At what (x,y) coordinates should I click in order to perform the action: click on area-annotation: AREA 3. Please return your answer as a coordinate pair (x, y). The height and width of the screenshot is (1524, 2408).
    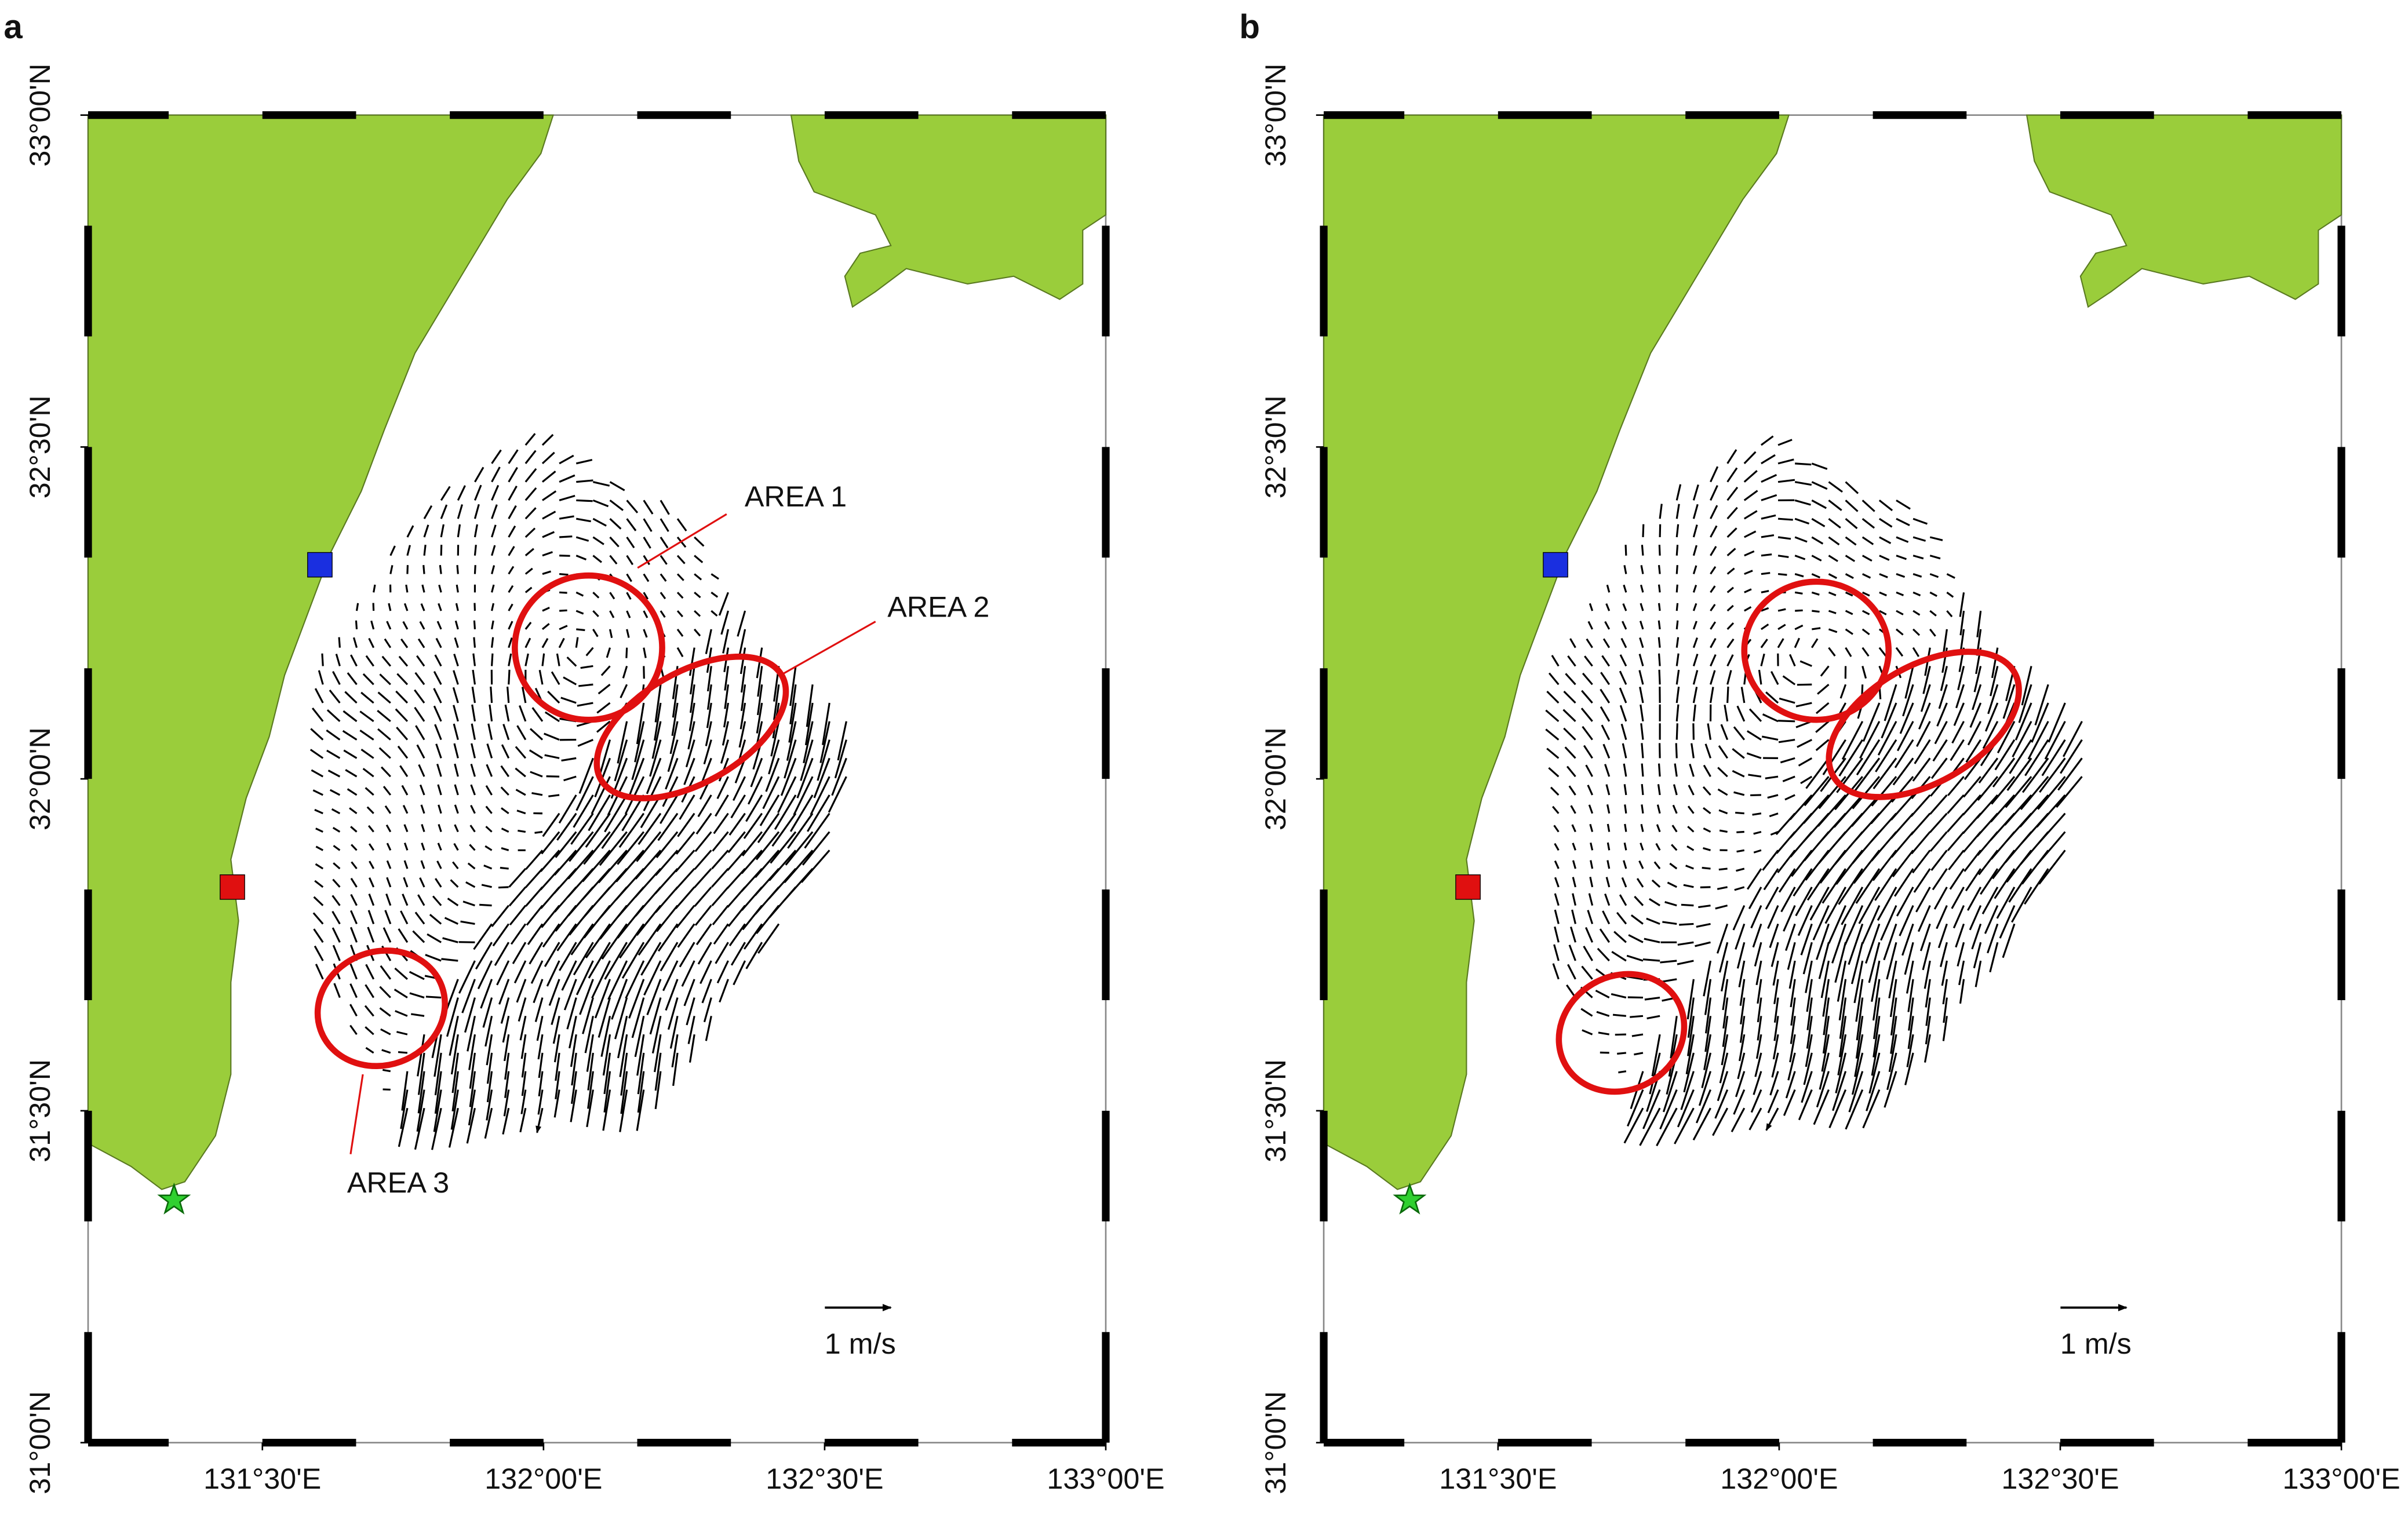
    Looking at the image, I should click on (398, 1182).